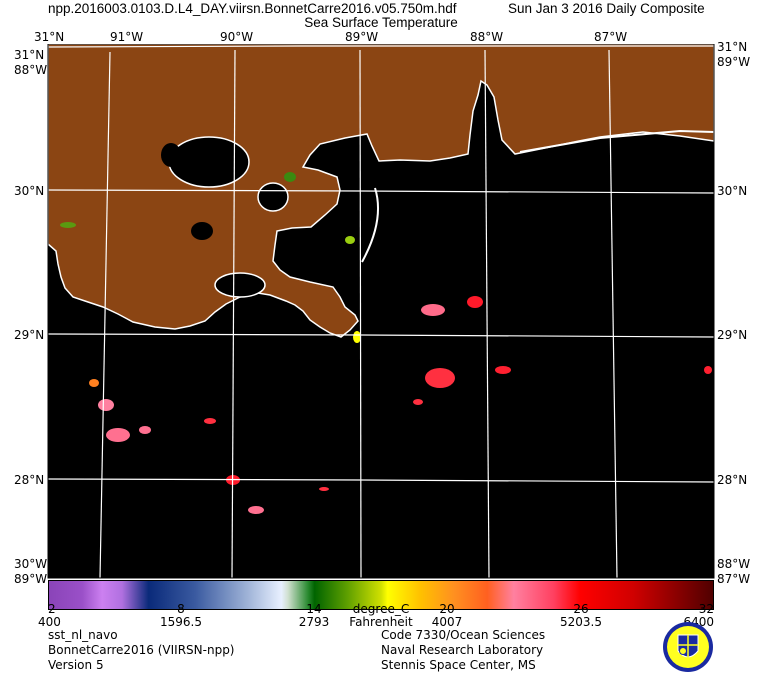  Describe the element at coordinates (463, 635) in the screenshot. I see `org-code: Code 7330/Ocean Sciences` at that location.